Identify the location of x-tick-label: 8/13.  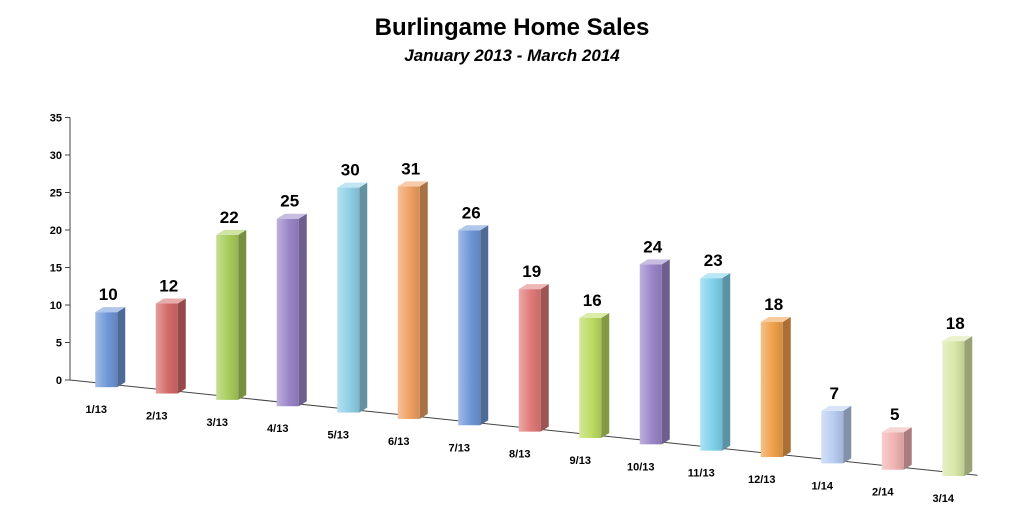
(519, 455).